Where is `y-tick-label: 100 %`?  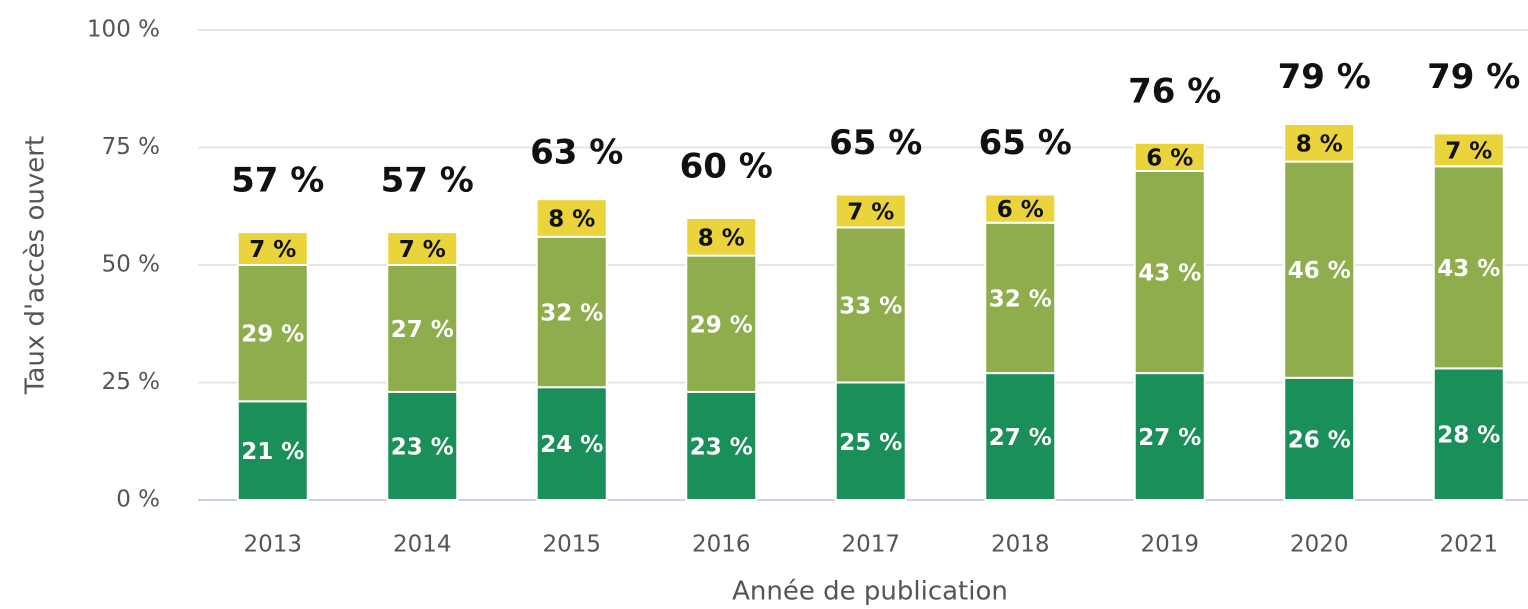 y-tick-label: 100 % is located at coordinates (123, 30).